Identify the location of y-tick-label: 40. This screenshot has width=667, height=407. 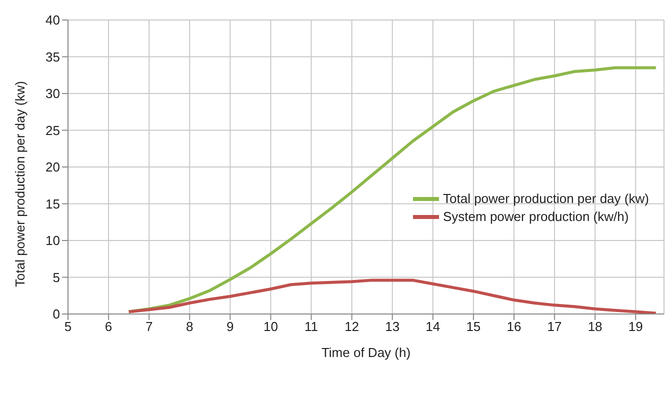
(53, 20).